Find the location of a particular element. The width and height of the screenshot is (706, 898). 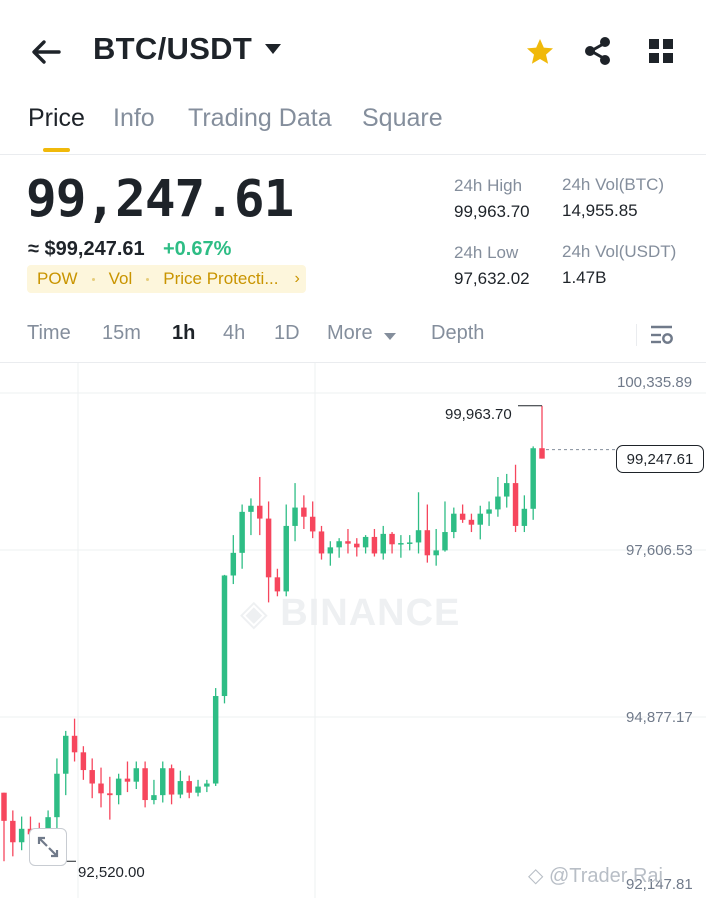

back-arrow-icon is located at coordinates (46, 52).